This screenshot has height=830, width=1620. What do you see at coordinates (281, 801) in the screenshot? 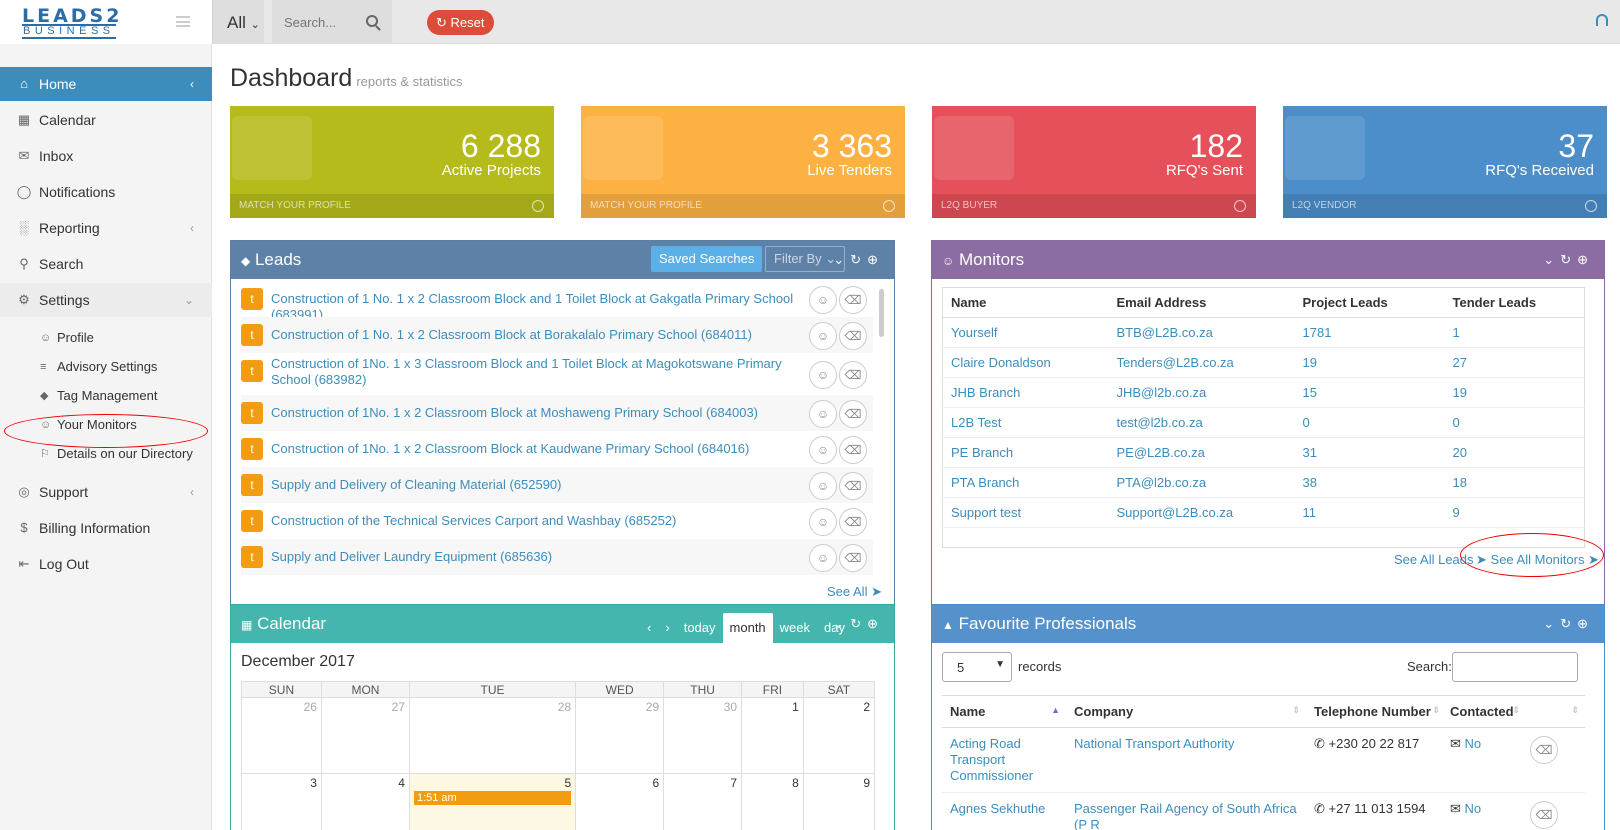
I see `calendar-day: 3` at bounding box center [281, 801].